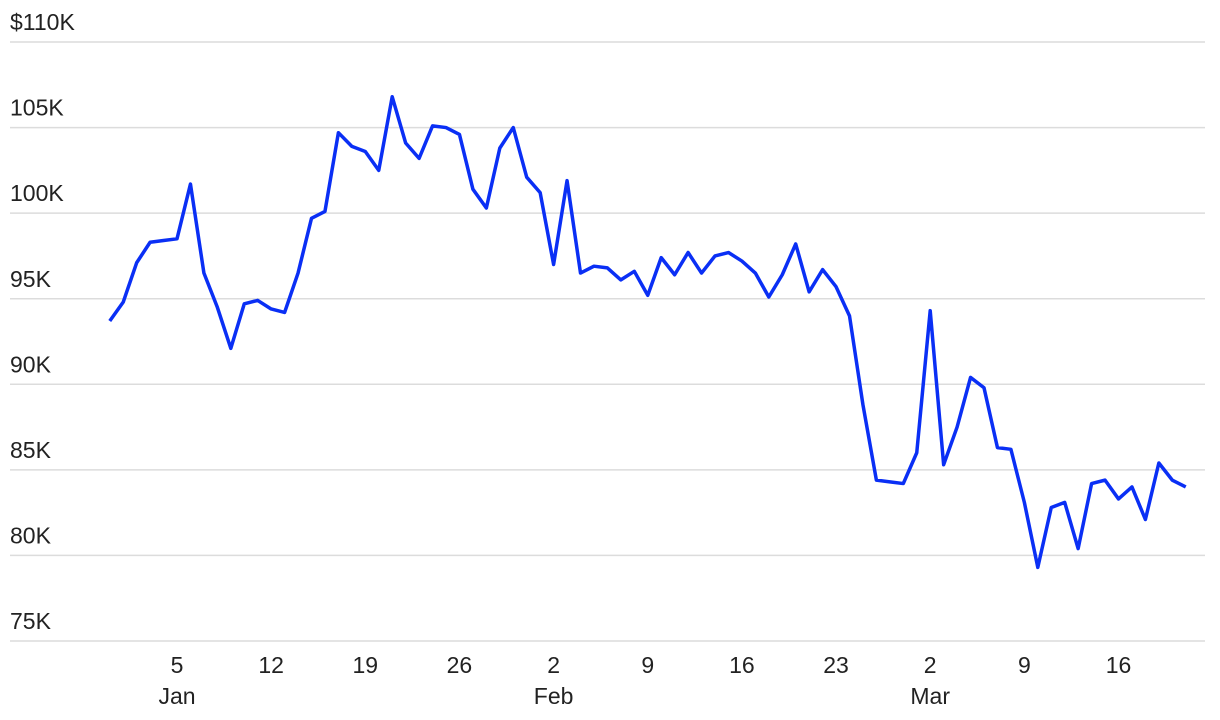 This screenshot has height=720, width=1220. What do you see at coordinates (836, 665) in the screenshot?
I see `x-tick-label: 23` at bounding box center [836, 665].